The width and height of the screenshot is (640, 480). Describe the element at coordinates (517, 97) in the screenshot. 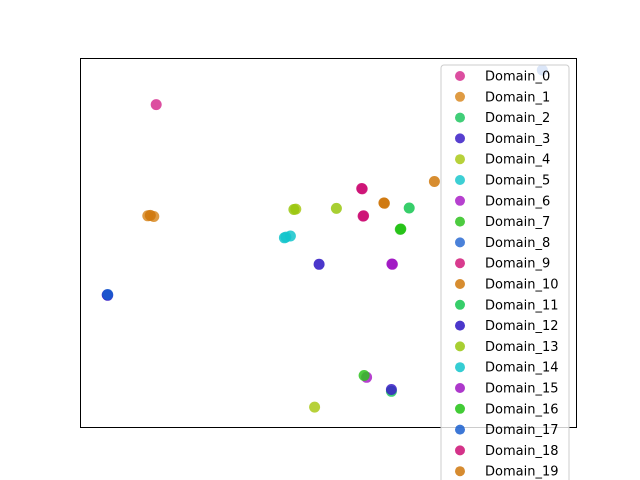

I see `legend-label-domain-1: Domain_1` at that location.